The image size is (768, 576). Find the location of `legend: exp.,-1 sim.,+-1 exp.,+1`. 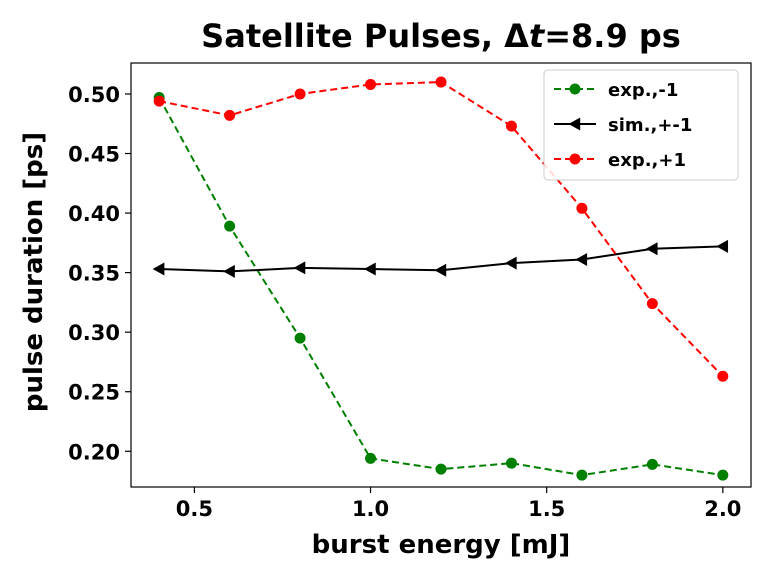

legend: exp.,-1 sim.,+-1 exp.,+1 is located at coordinates (641, 125).